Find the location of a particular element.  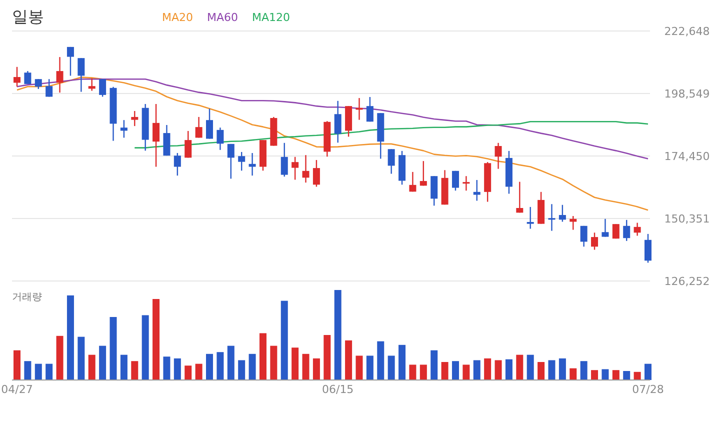

x-tick-label: 06/15 is located at coordinates (338, 389).